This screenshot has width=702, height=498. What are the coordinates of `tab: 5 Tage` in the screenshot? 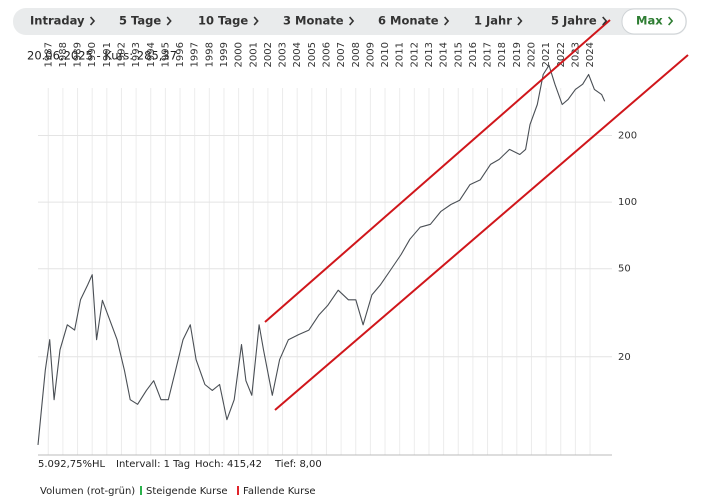 It's located at (140, 21).